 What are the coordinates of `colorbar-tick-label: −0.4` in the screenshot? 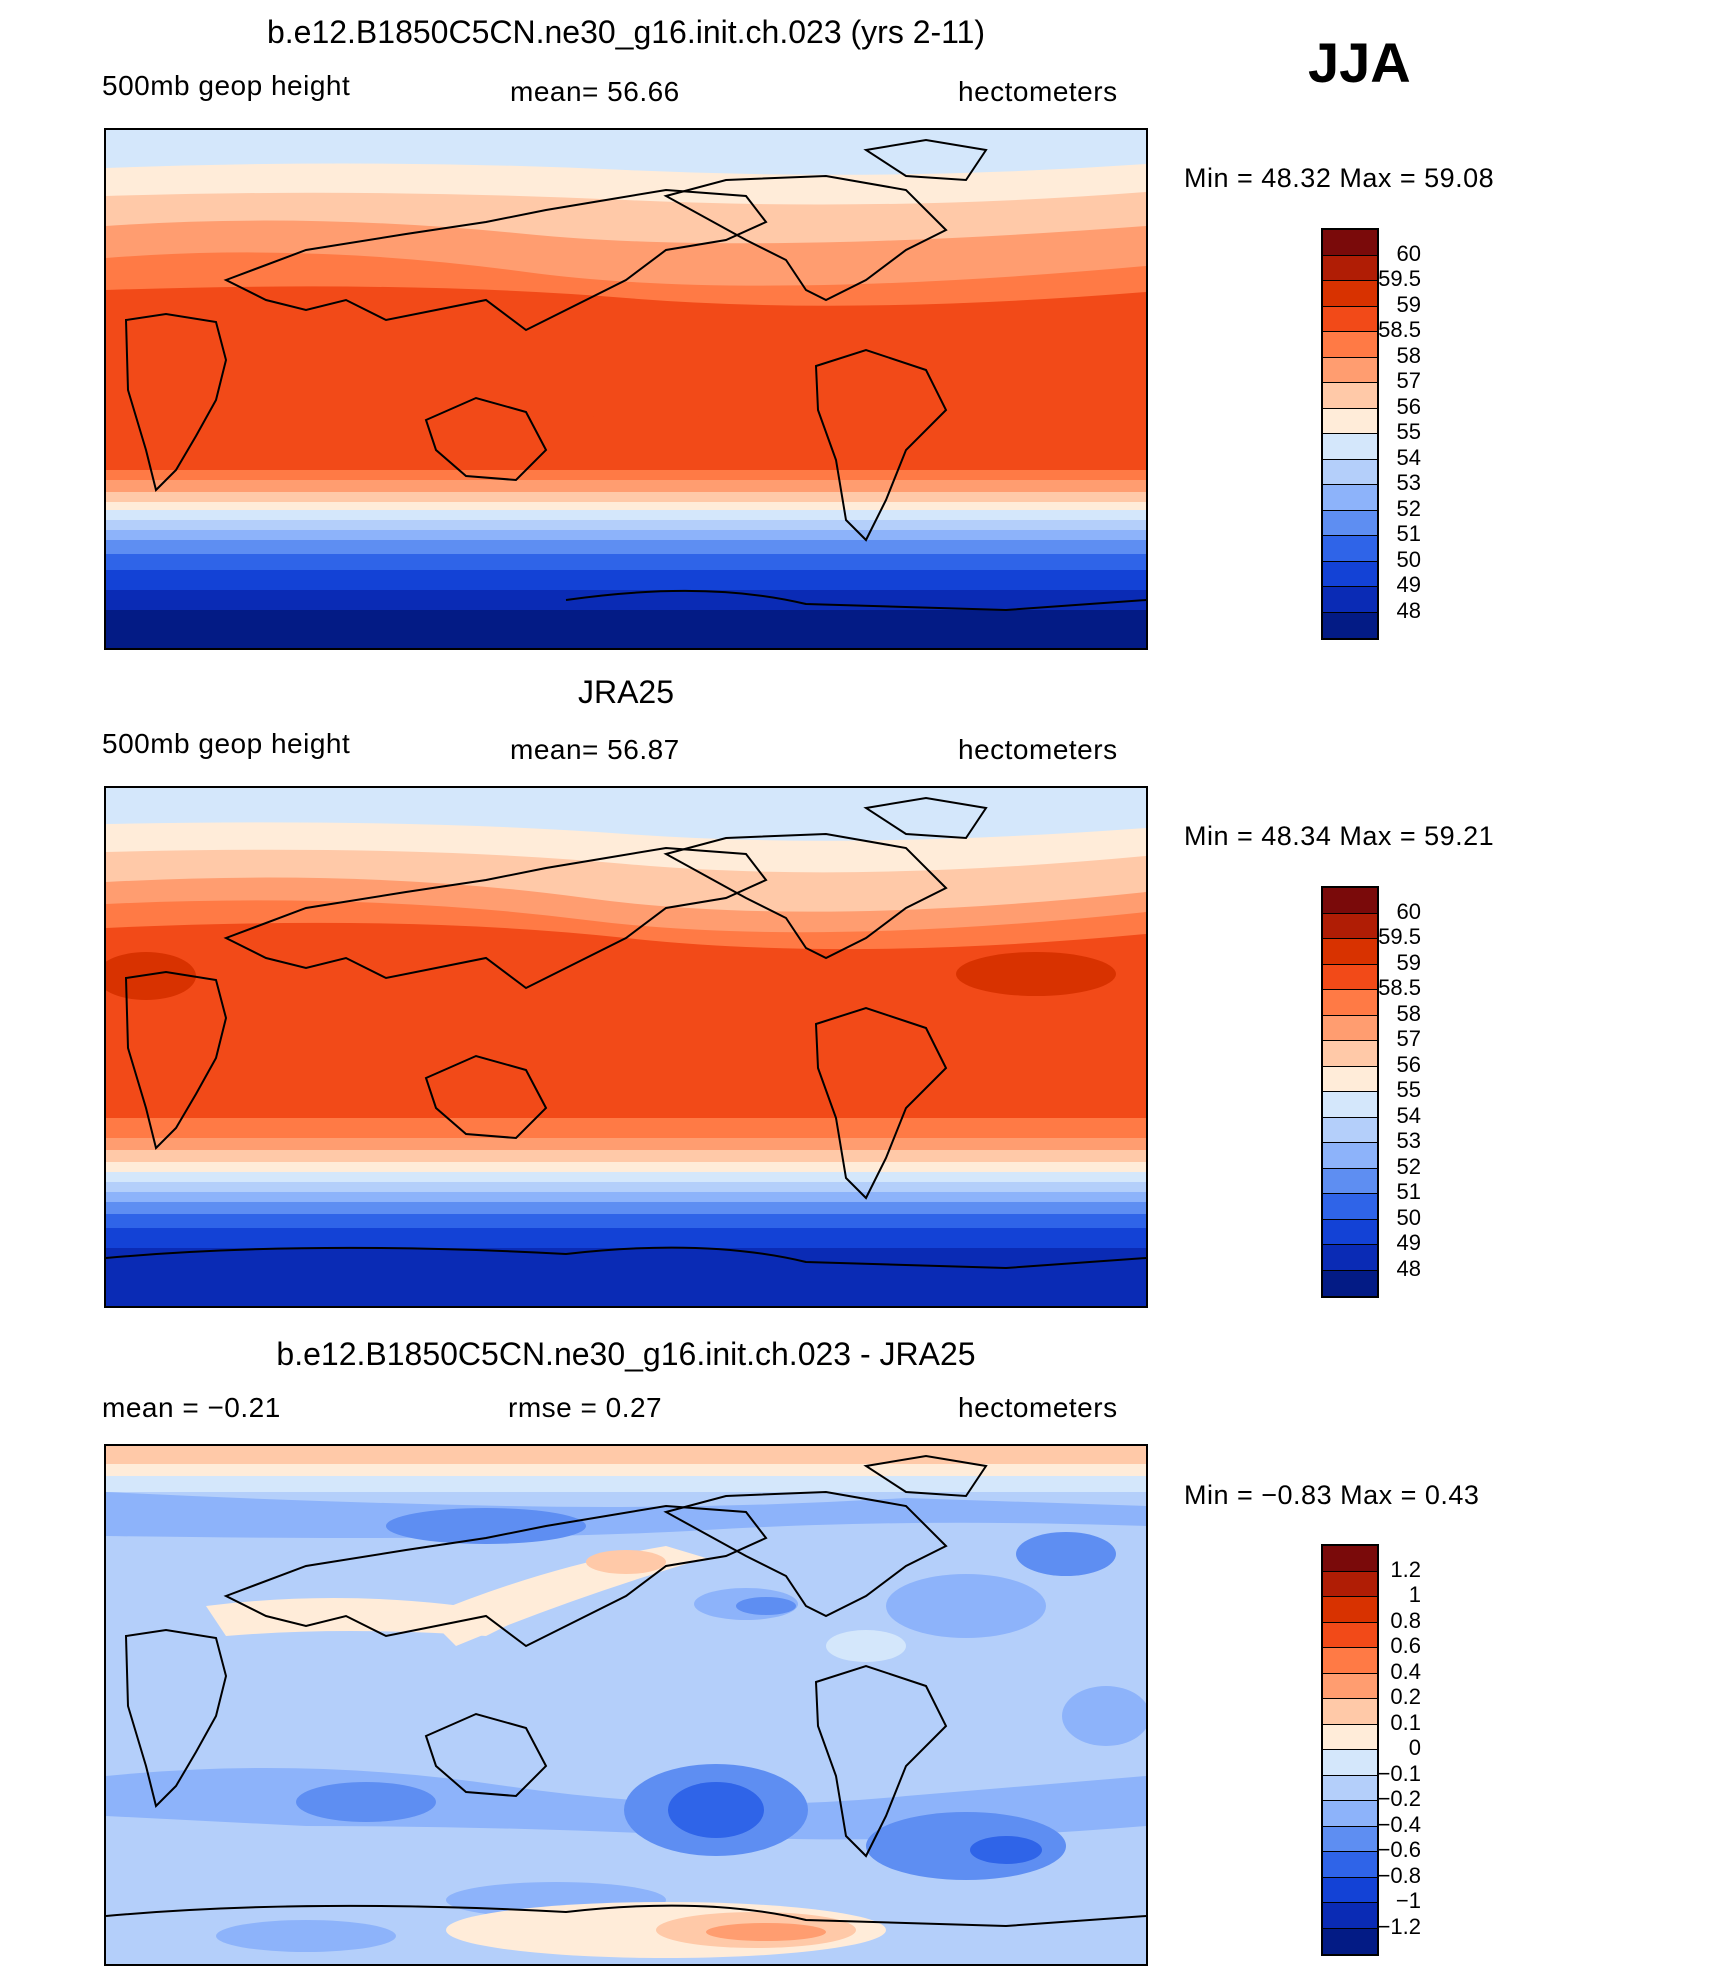 It's located at (1399, 1824).